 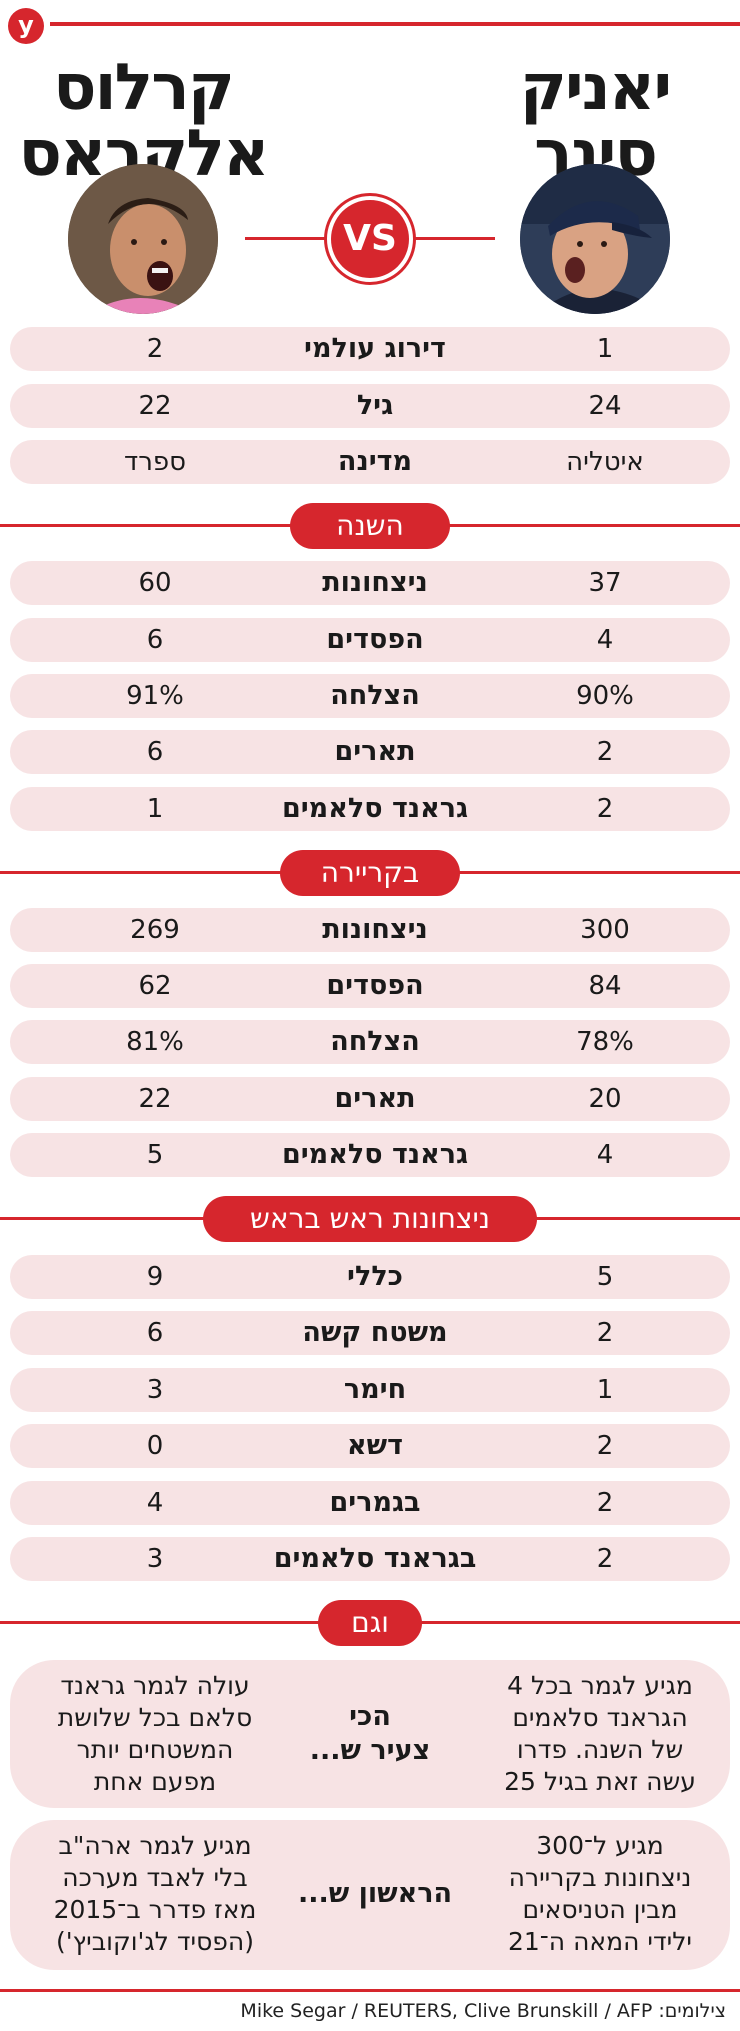 I want to click on stat-label: הפסדים, so click(x=375, y=639).